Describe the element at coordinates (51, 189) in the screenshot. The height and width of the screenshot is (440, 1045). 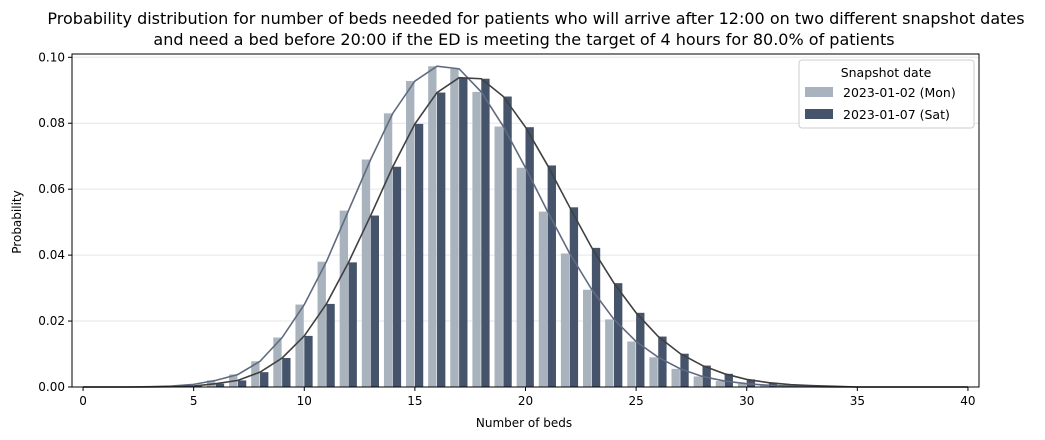
I see `y-tick-label: 0.06` at that location.